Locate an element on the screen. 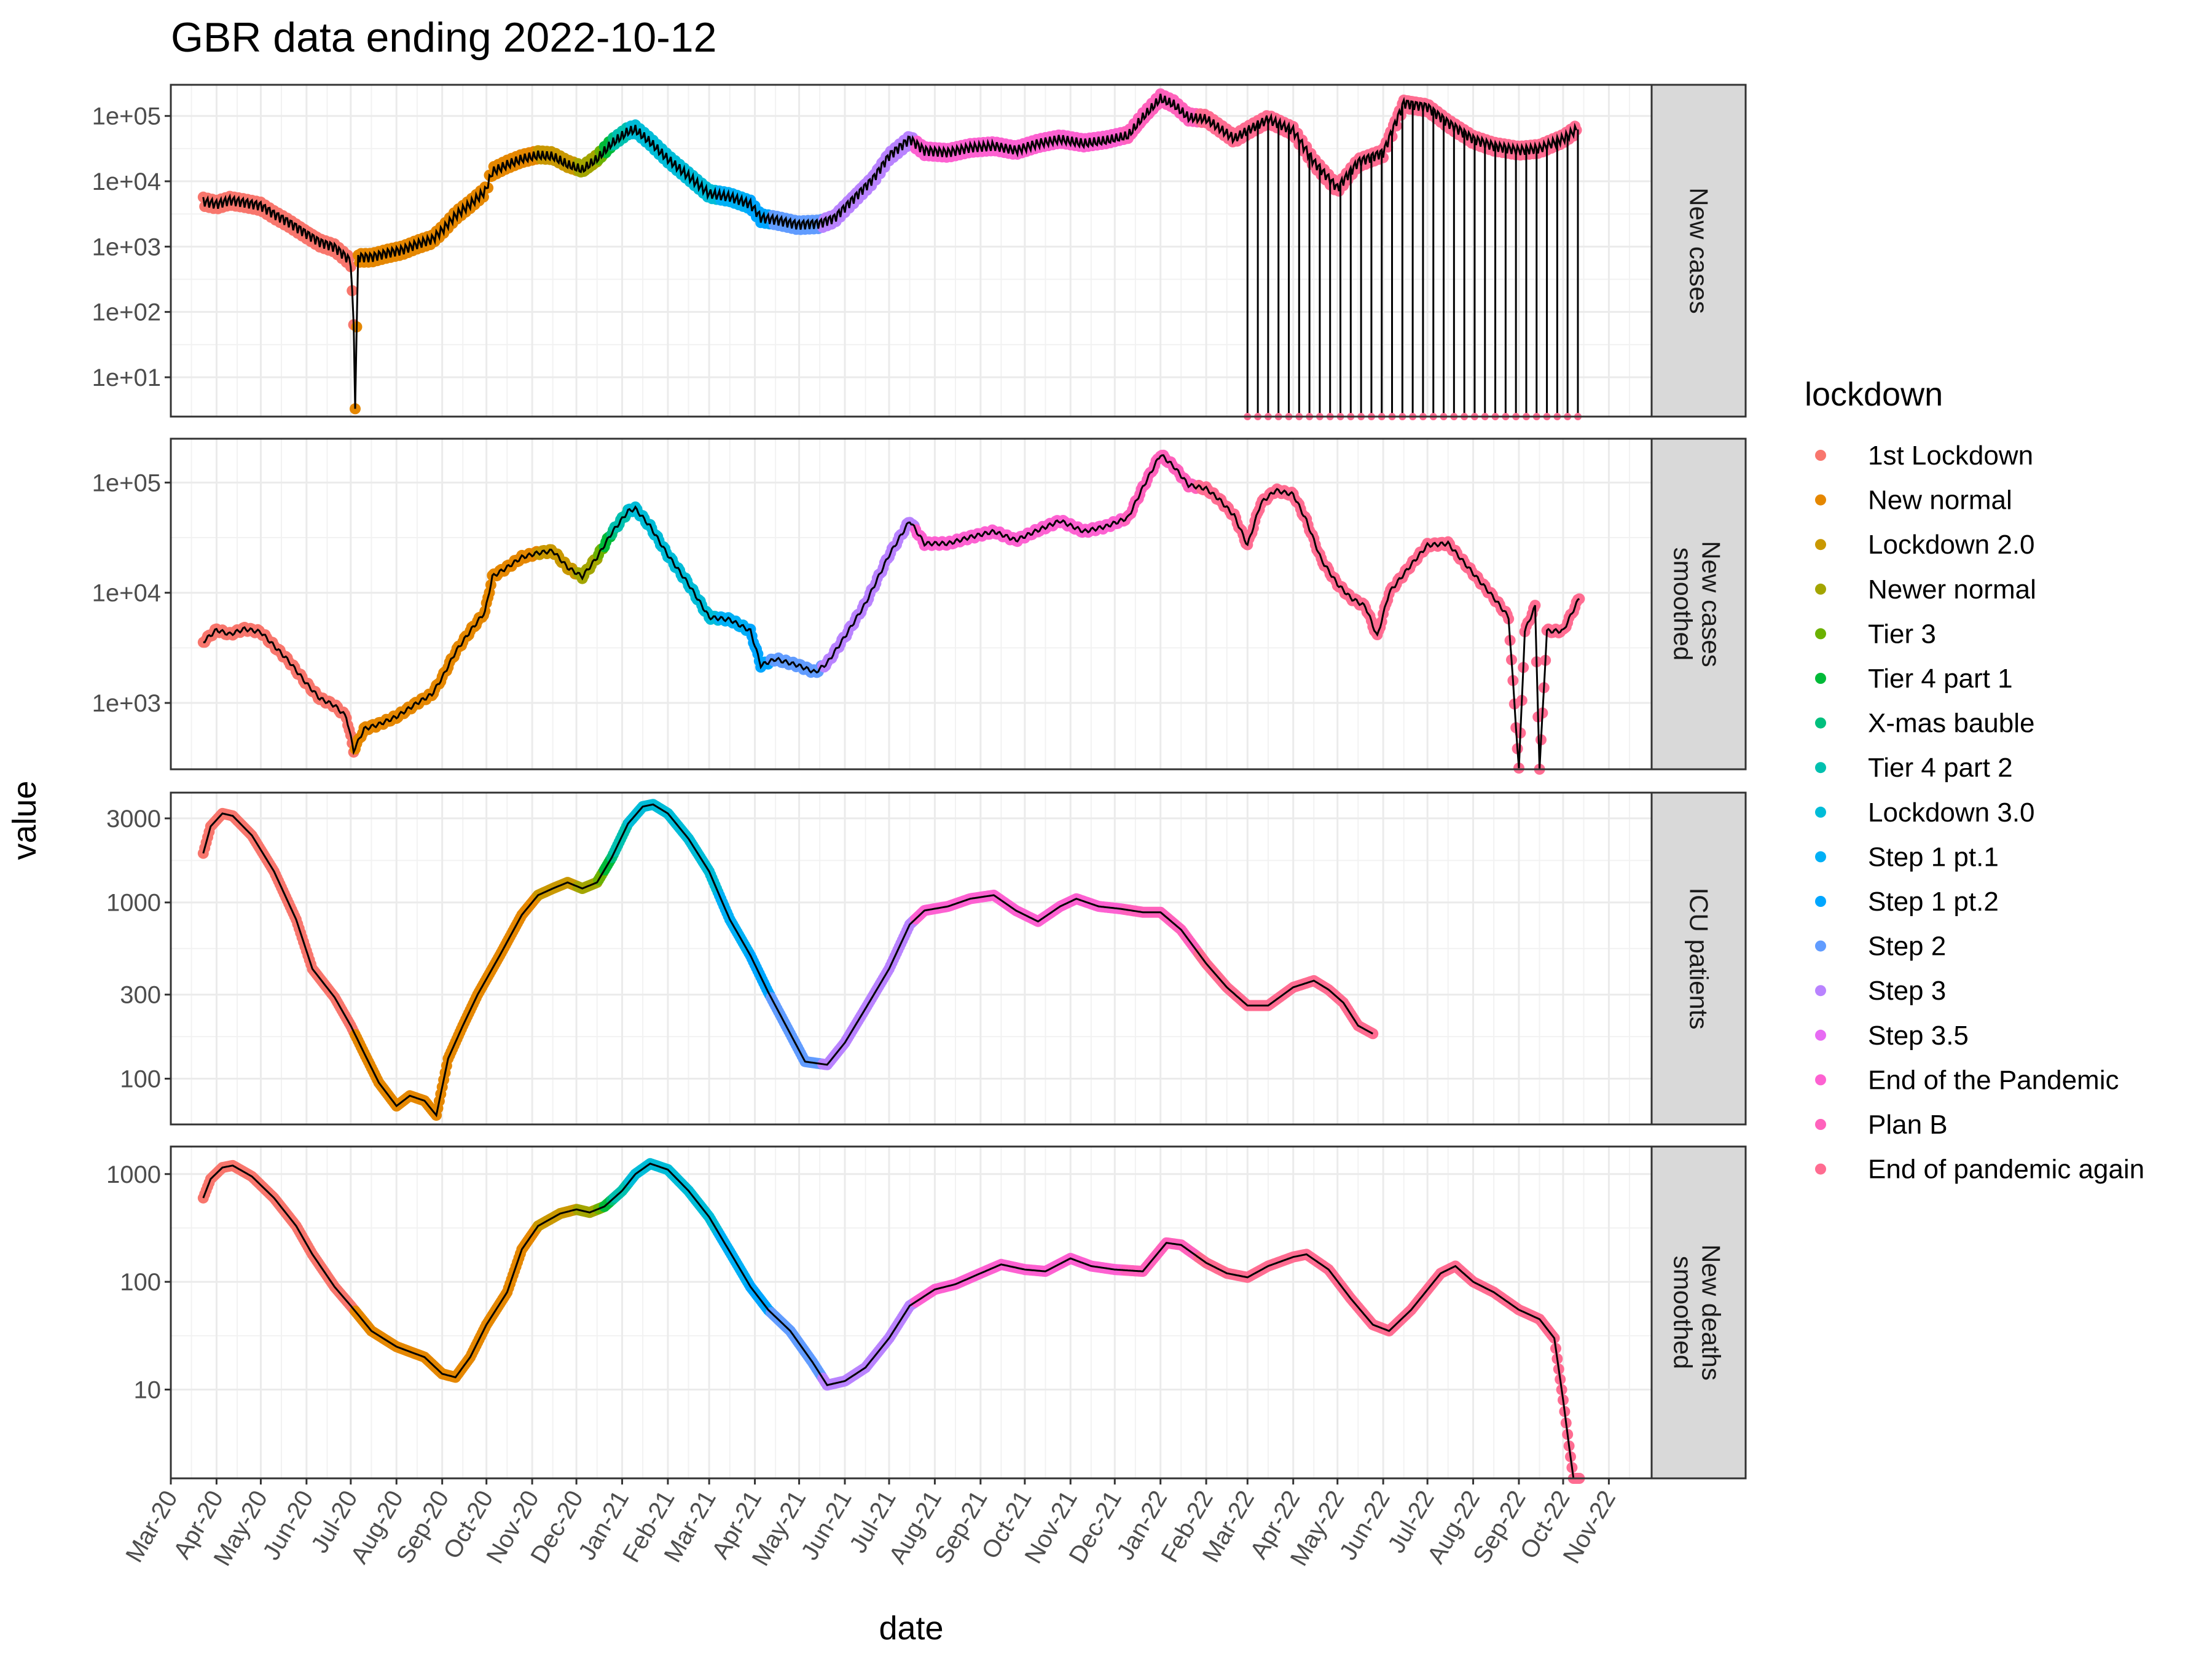  legend-label: Tier 4 part 2 is located at coordinates (1940, 768).